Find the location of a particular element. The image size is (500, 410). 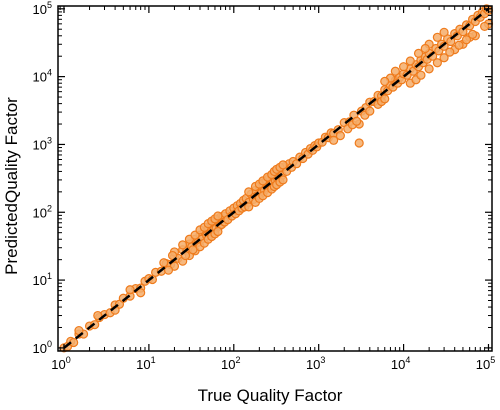

x-tick-label: 10⁴ is located at coordinates (400, 363).